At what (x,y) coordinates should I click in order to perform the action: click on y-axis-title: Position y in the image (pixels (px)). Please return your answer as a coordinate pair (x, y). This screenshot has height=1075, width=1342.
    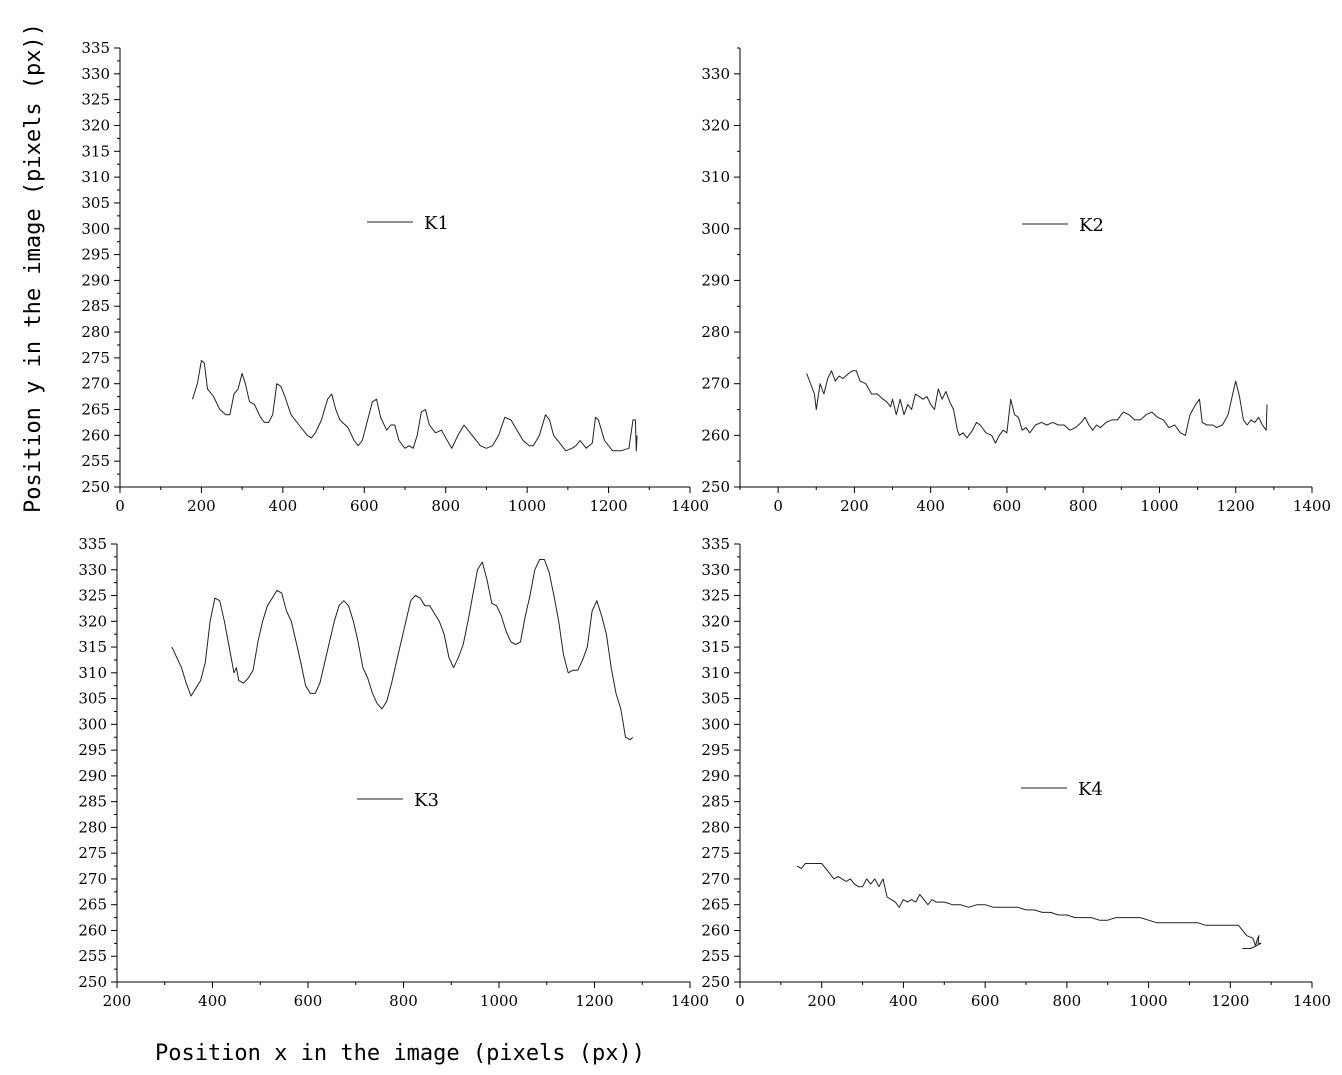
    Looking at the image, I should click on (33, 268).